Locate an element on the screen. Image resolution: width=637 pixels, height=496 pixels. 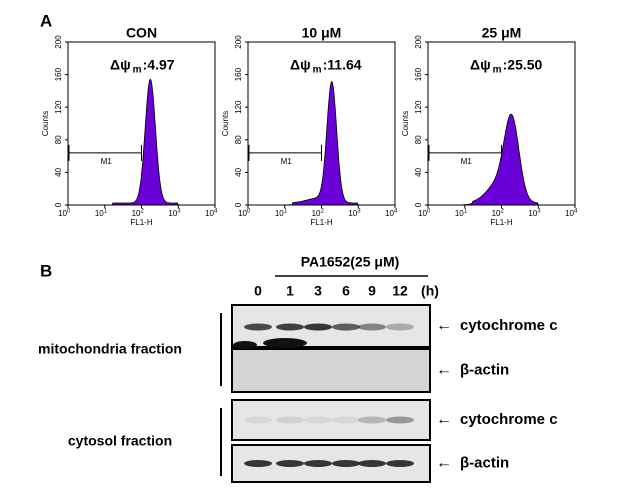
timepoint: 3 is located at coordinates (318, 291).